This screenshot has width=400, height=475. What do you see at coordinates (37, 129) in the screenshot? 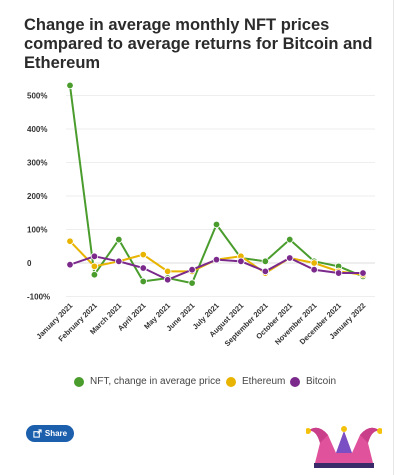
I see `y-tick-label: 400%` at bounding box center [37, 129].